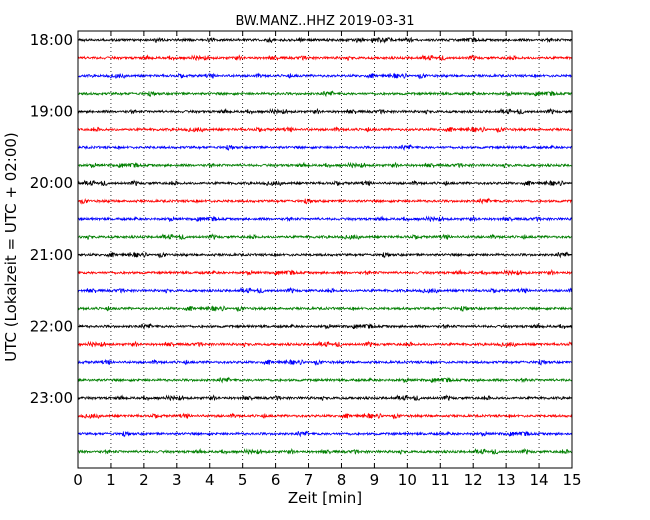 The width and height of the screenshot is (650, 520). What do you see at coordinates (177, 480) in the screenshot?
I see `x-tick-label: 3` at bounding box center [177, 480].